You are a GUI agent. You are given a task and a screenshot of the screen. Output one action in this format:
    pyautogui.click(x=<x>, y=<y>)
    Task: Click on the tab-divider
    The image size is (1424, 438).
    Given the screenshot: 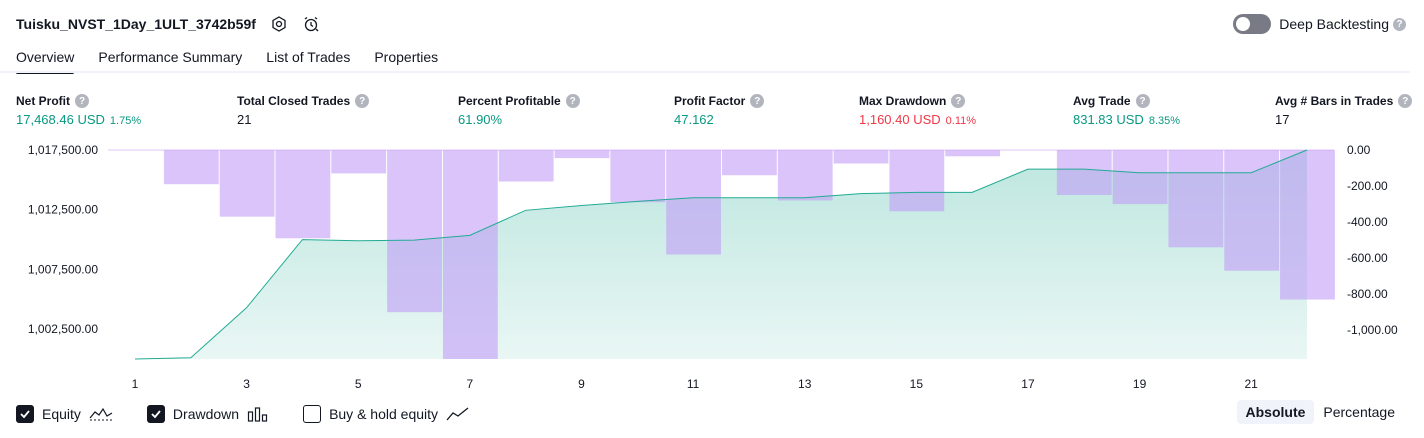 What is the action you would take?
    pyautogui.click(x=705, y=72)
    